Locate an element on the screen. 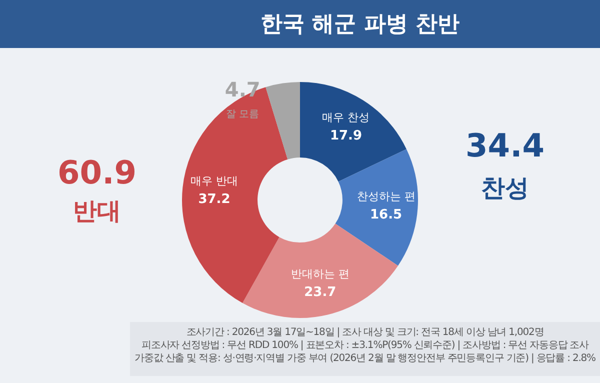 Image resolution: width=600 pixels, height=383 pixels. data-label: 4.7 is located at coordinates (242, 89).